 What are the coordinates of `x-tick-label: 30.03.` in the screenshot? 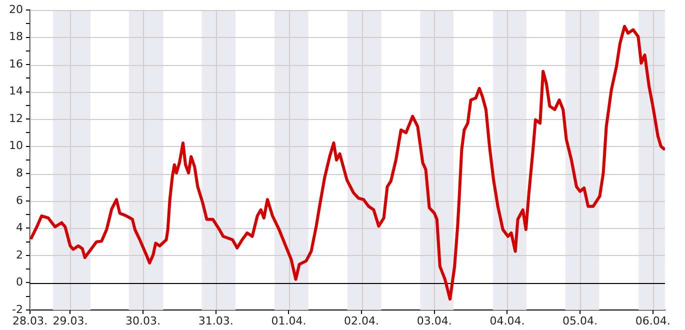 It's located at (143, 321).